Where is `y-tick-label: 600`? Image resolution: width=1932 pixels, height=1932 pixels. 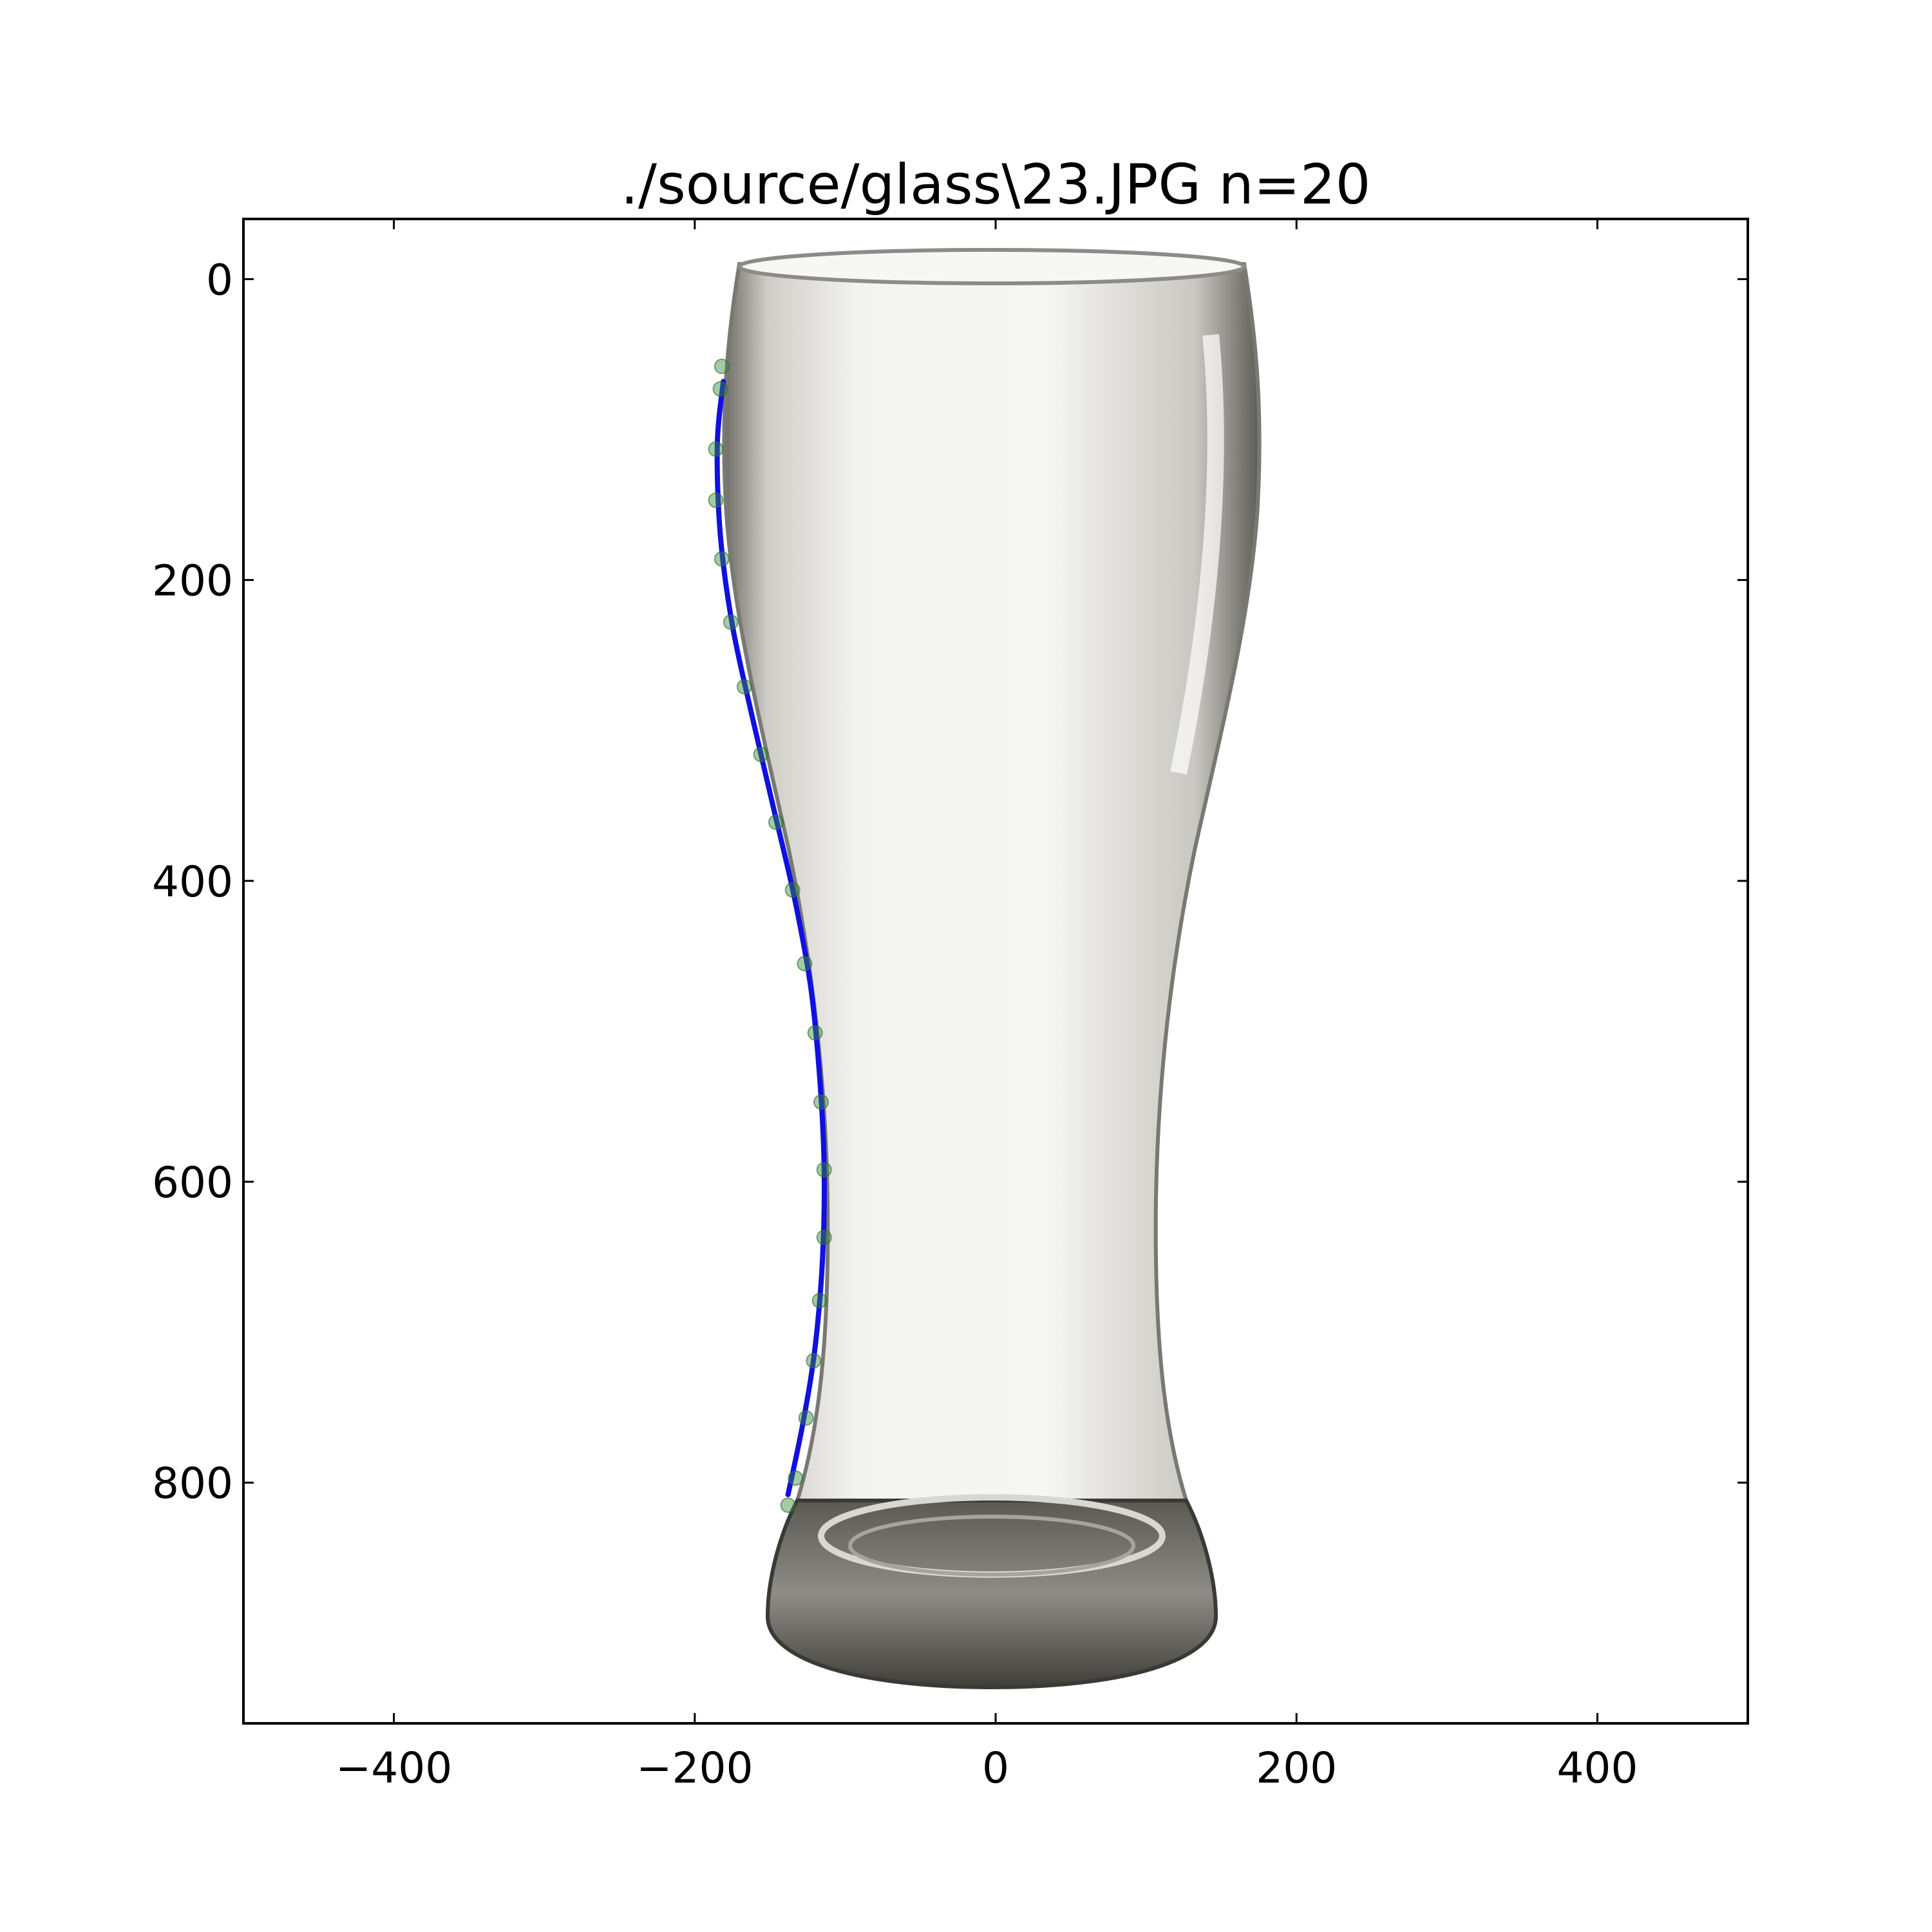
y-tick-label: 600 is located at coordinates (192, 1183).